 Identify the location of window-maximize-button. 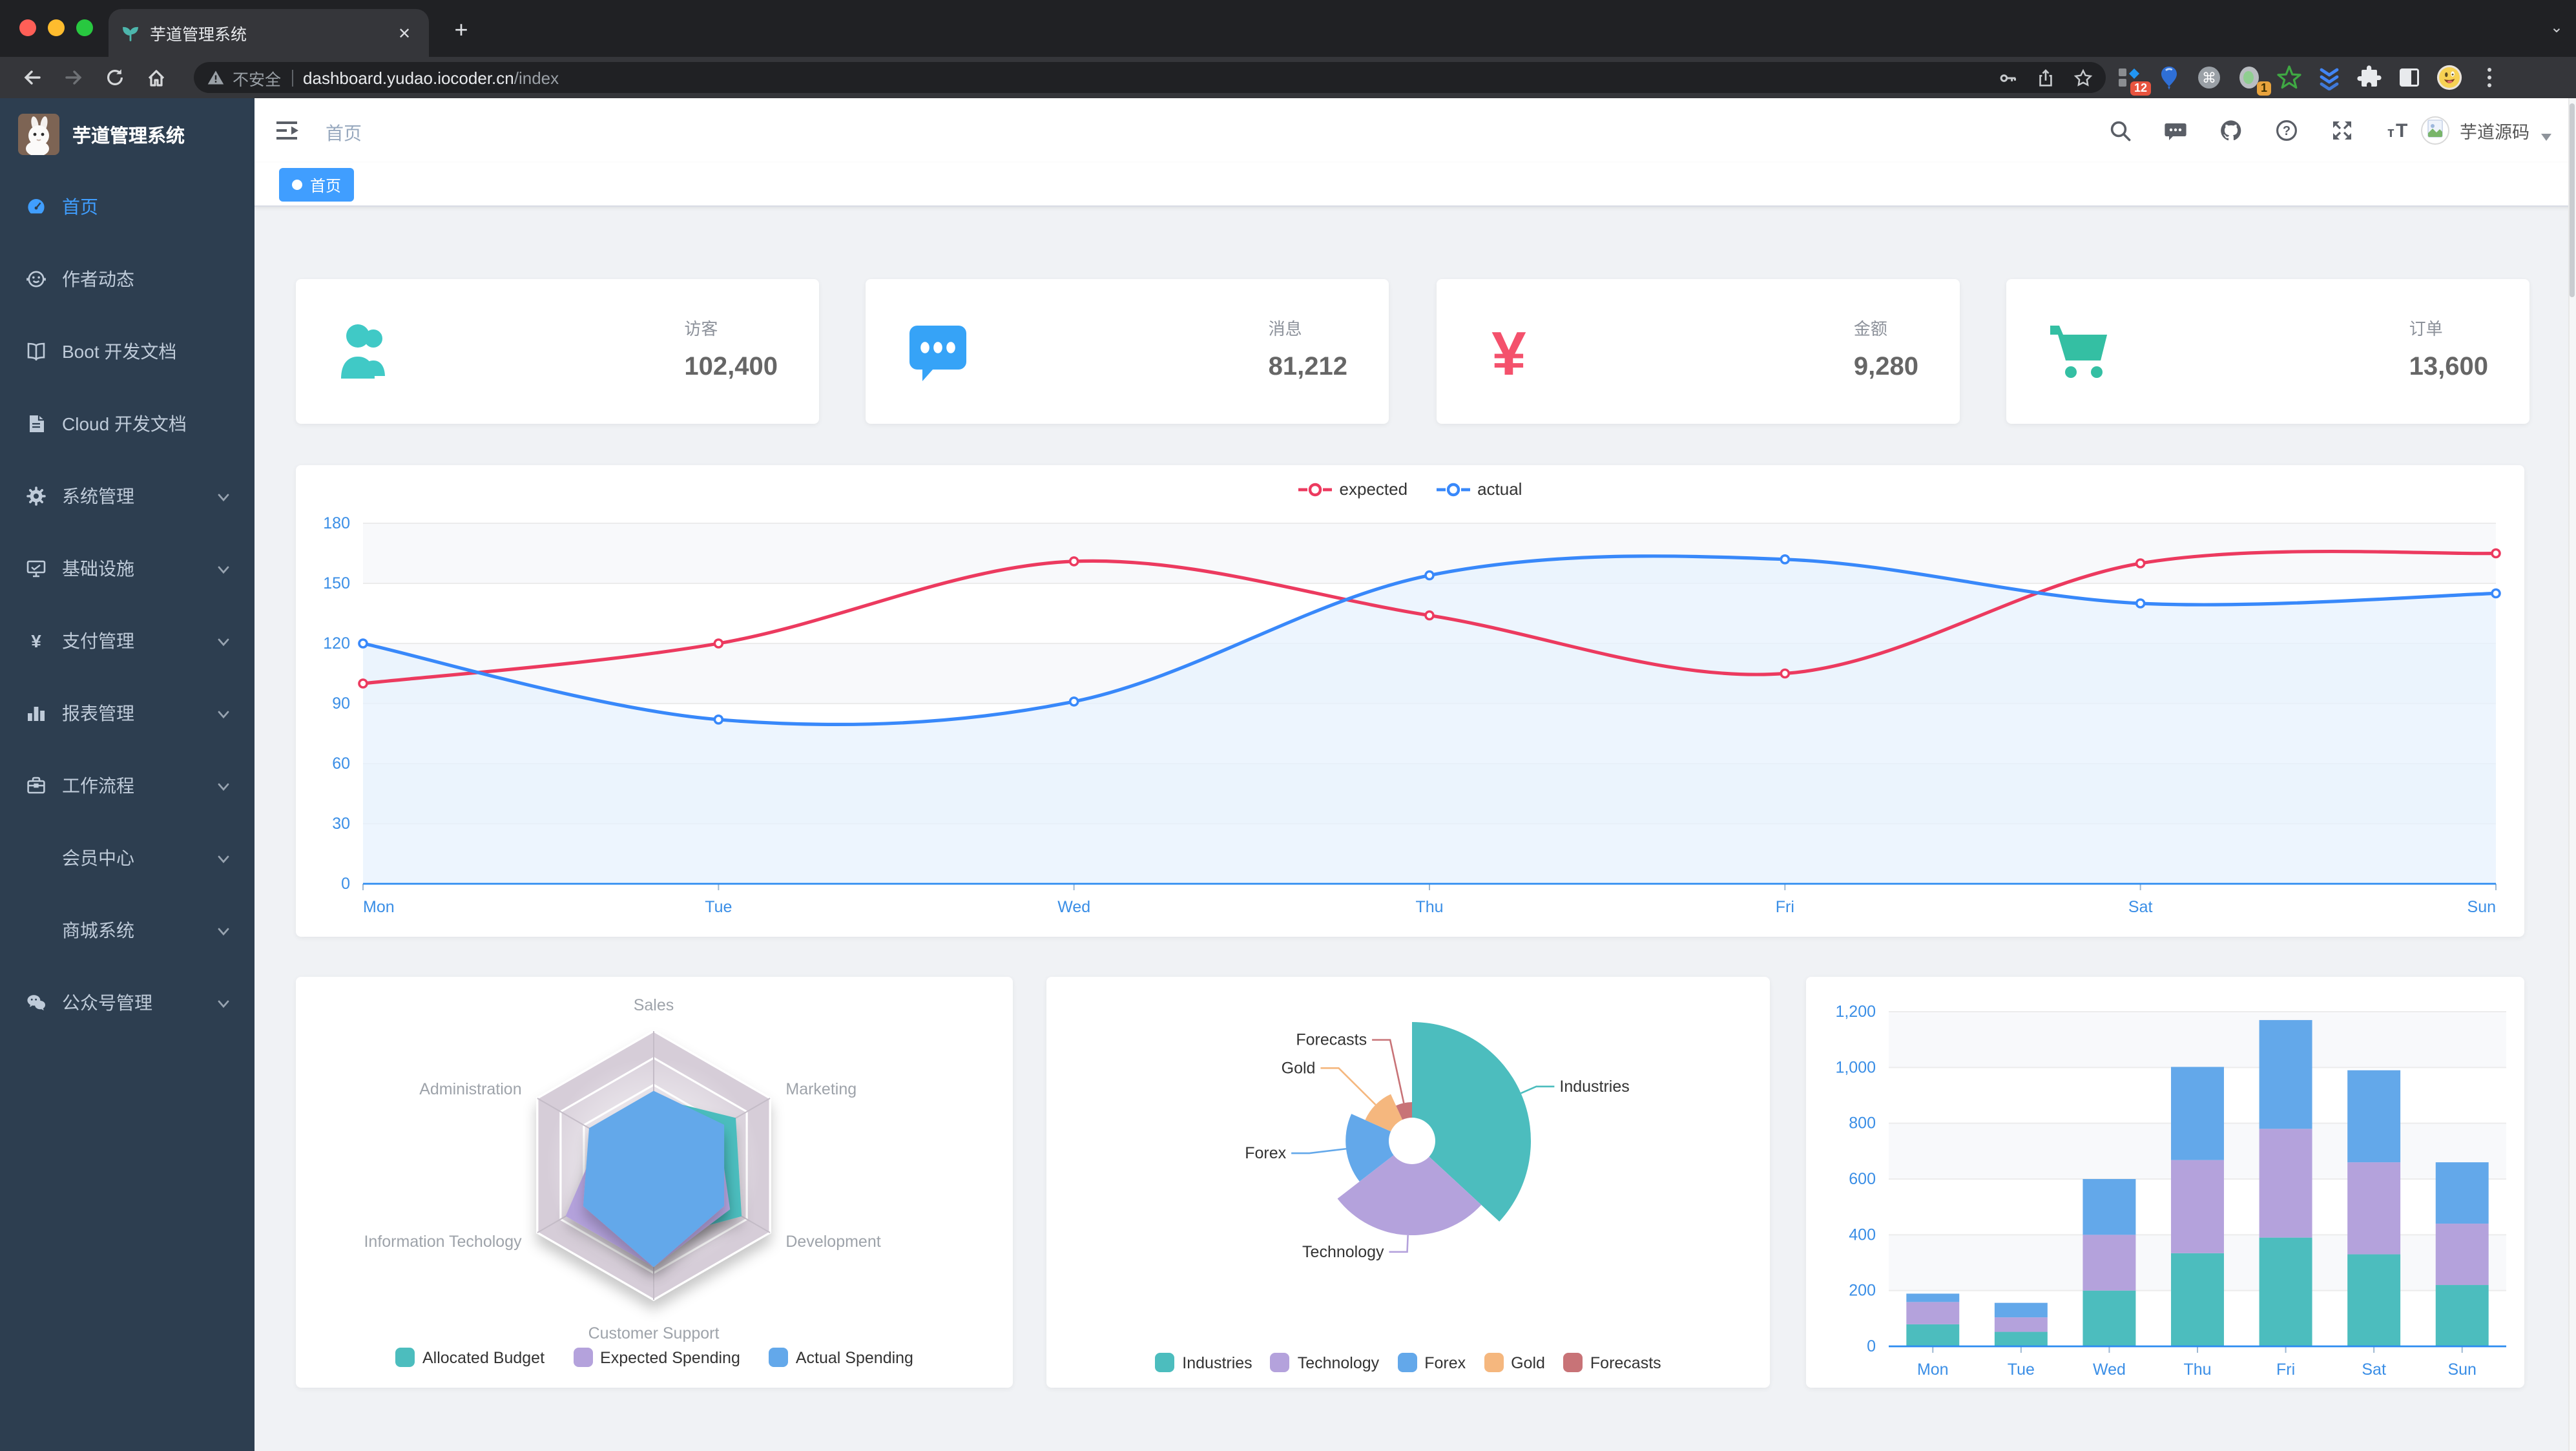
(84, 27).